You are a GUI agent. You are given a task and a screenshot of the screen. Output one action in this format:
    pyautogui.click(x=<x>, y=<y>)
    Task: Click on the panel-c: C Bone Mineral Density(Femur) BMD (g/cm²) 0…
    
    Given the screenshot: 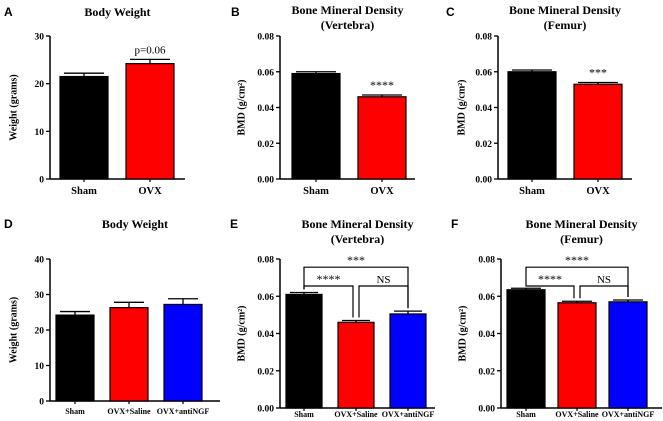 What is the action you would take?
    pyautogui.click(x=539, y=100)
    